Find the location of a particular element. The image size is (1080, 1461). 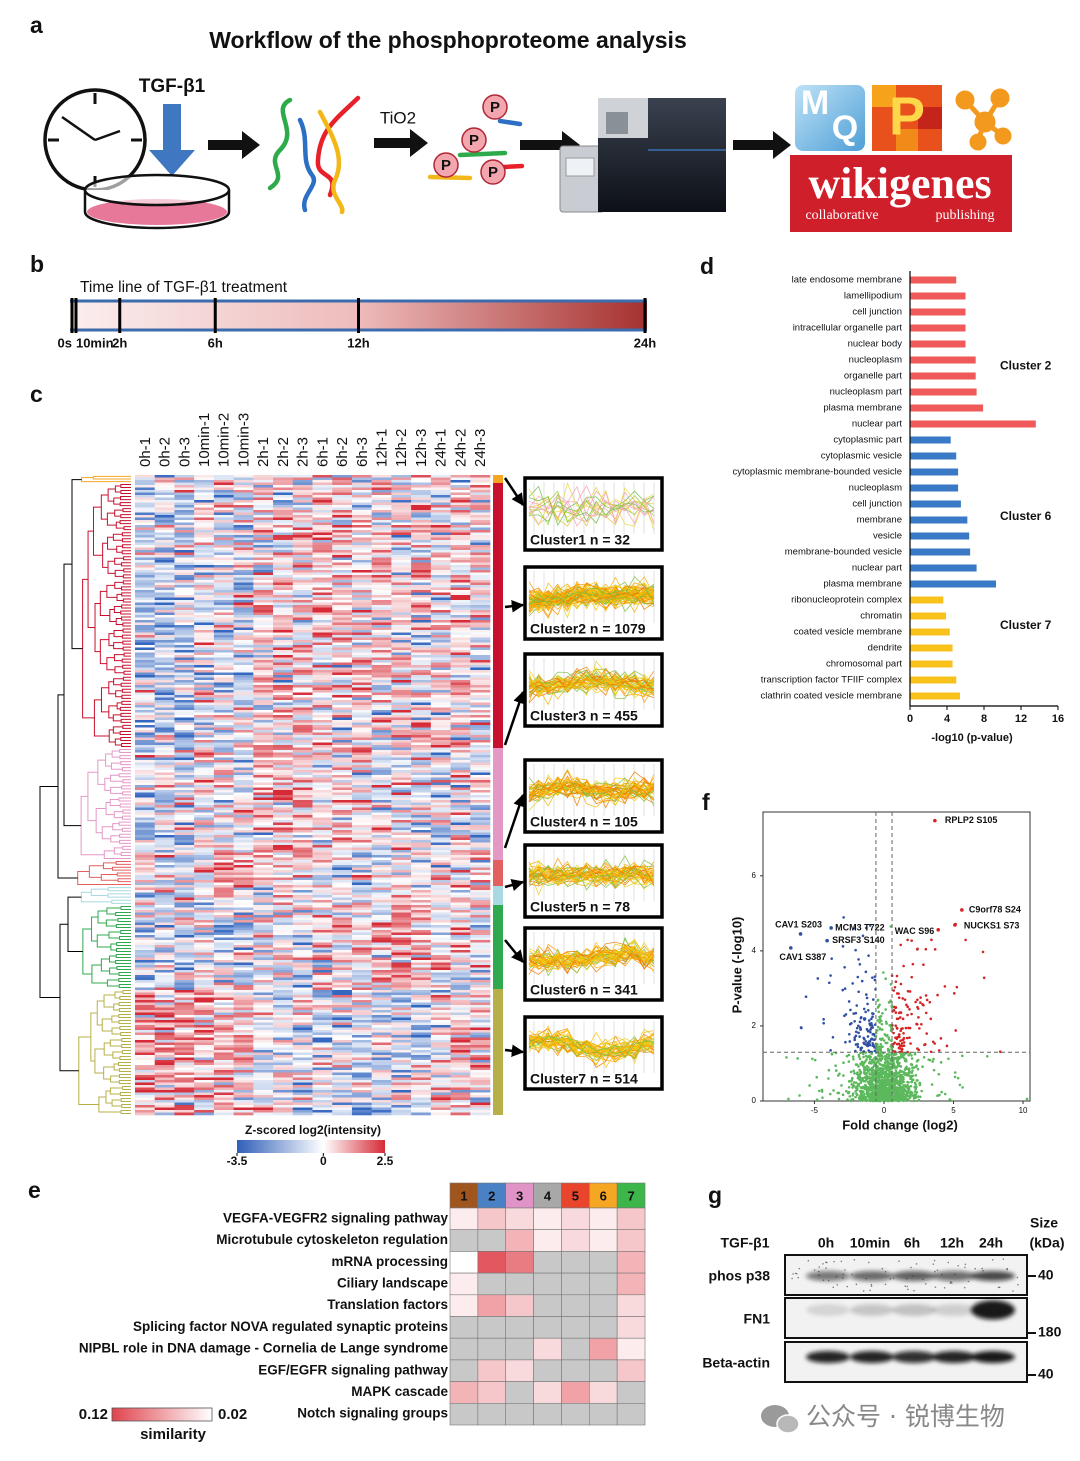

dish-medium is located at coordinates (157, 212).